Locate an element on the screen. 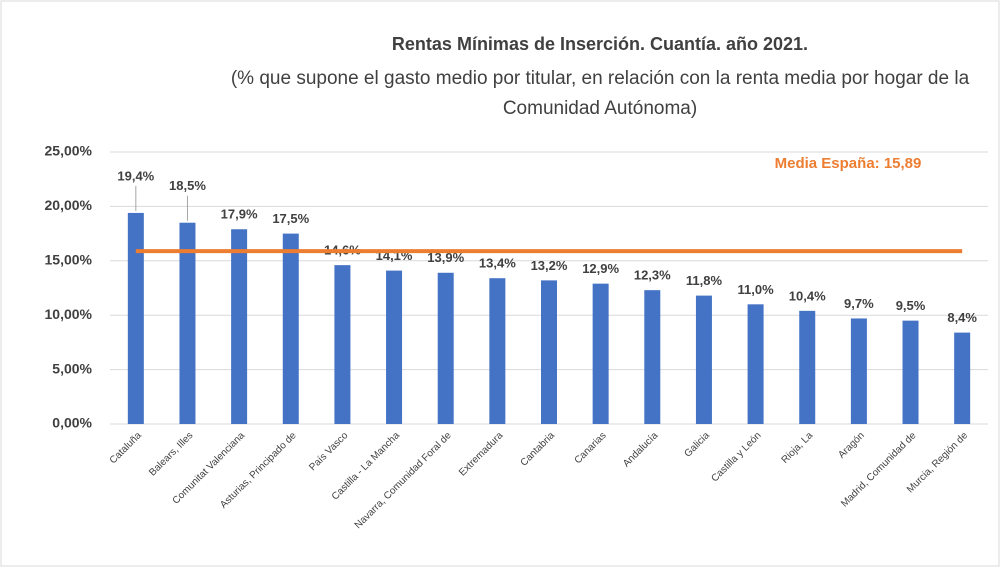 The image size is (1001, 568). value-label: 9,5% is located at coordinates (911, 305).